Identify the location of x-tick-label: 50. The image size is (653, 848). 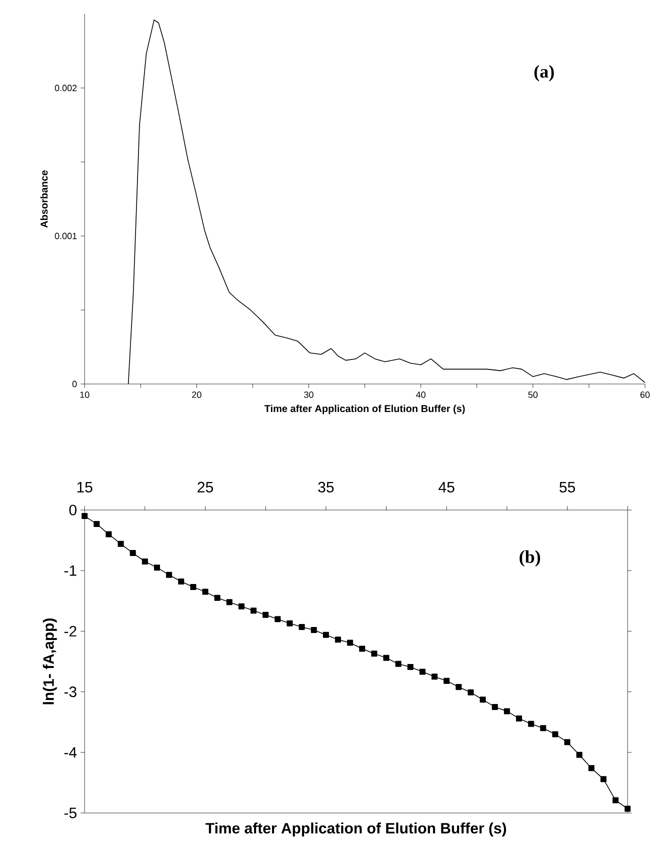
(533, 395).